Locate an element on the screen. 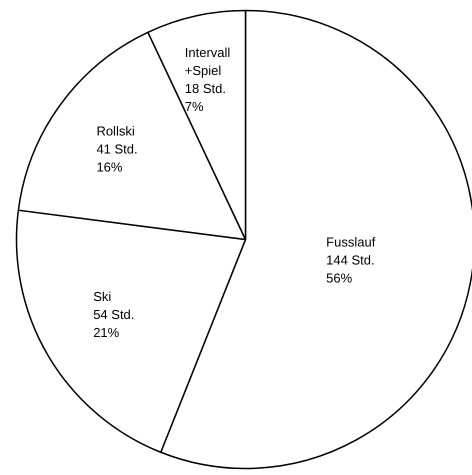 The width and height of the screenshot is (472, 475). data-label: 144 Std. 56% is located at coordinates (350, 269).